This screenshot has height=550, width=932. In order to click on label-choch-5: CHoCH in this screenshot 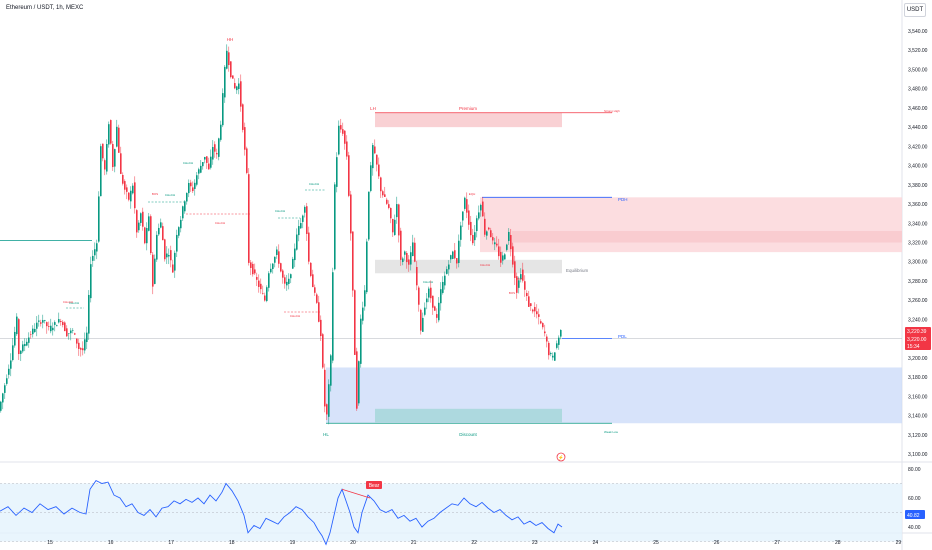, I will do `click(74, 303)`.